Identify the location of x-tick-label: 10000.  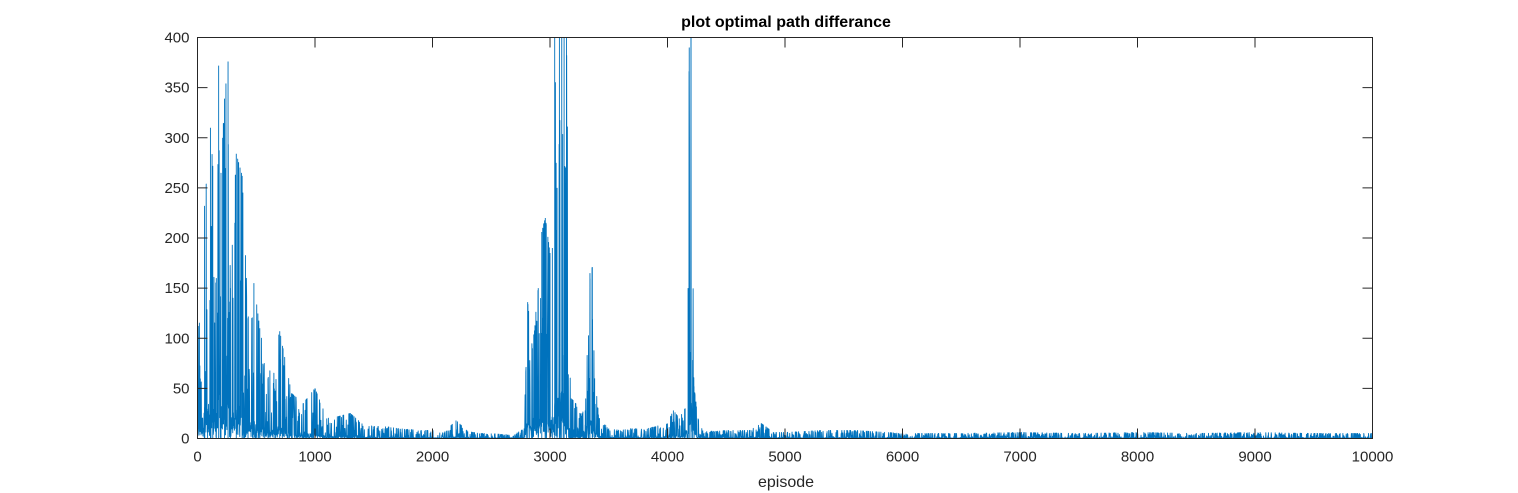
(1373, 457).